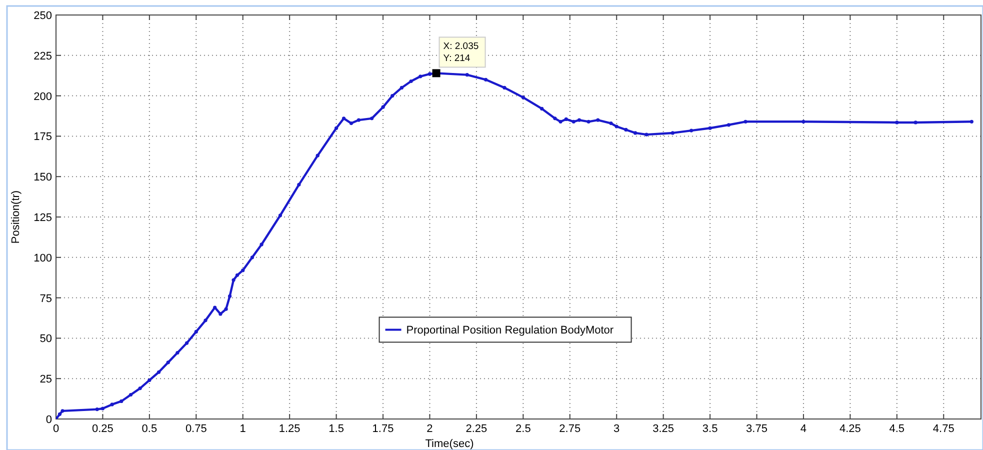 The image size is (983, 450). Describe the element at coordinates (757, 429) in the screenshot. I see `x-tick-label: 3.75` at that location.